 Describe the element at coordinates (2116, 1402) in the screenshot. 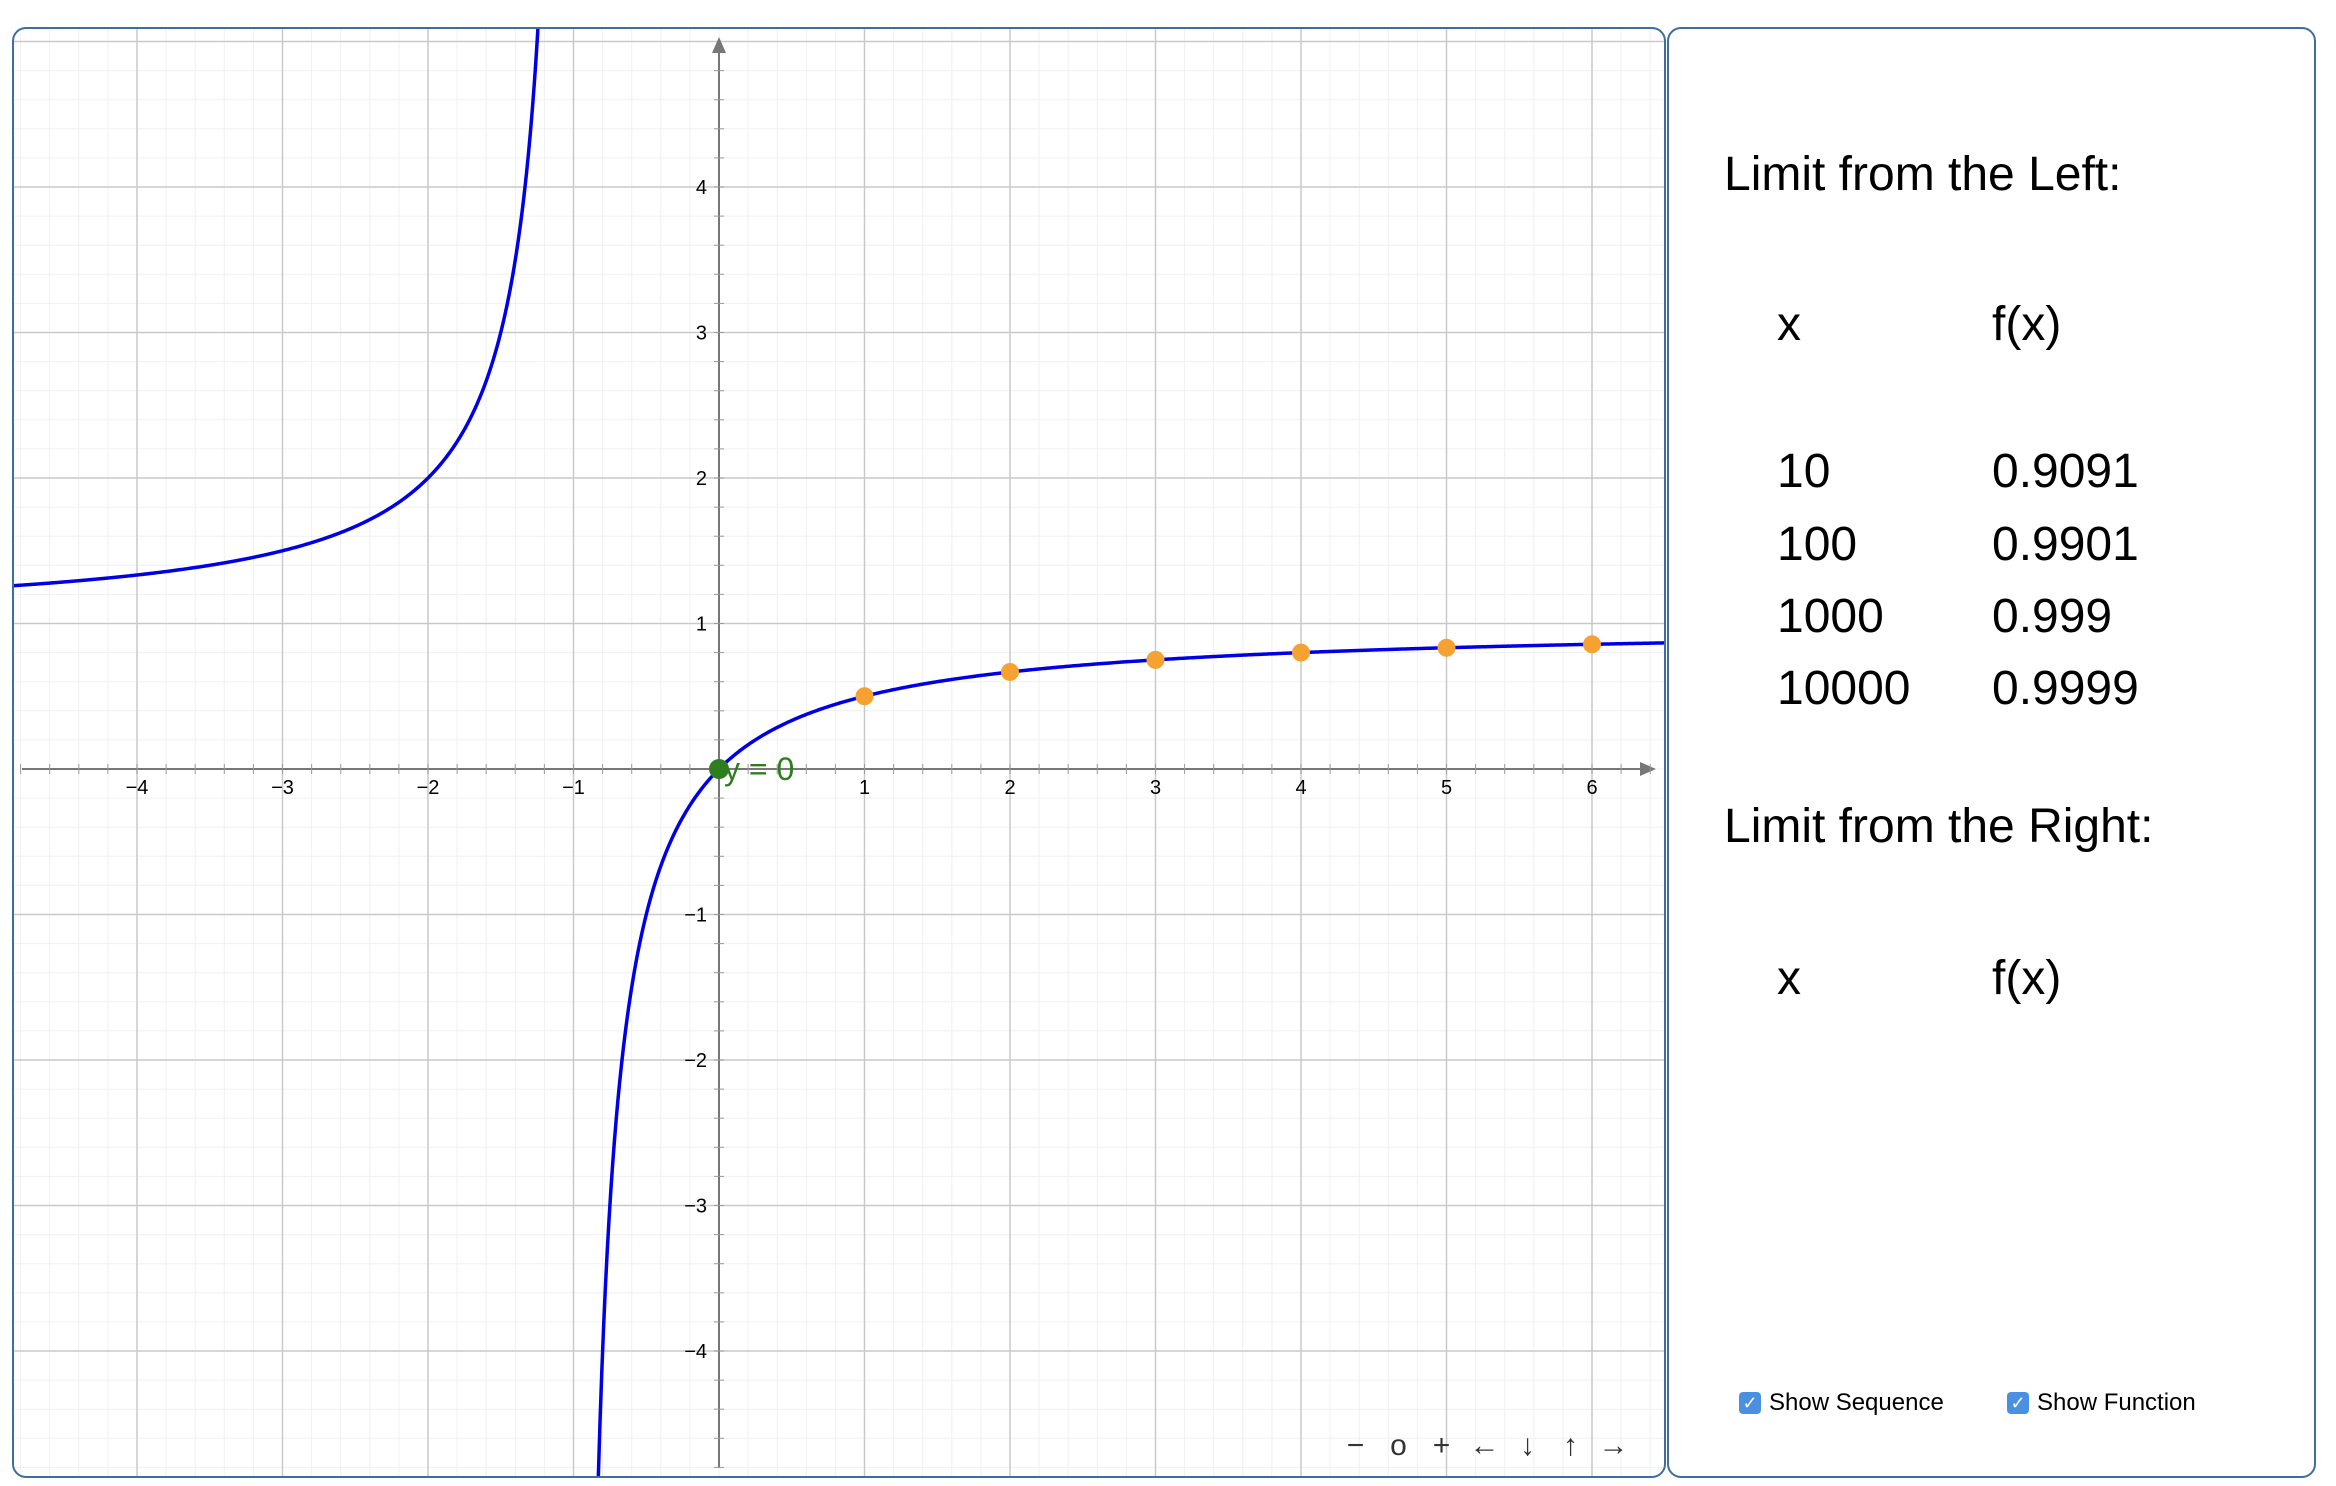

I see `show-function-label: Show Function` at that location.